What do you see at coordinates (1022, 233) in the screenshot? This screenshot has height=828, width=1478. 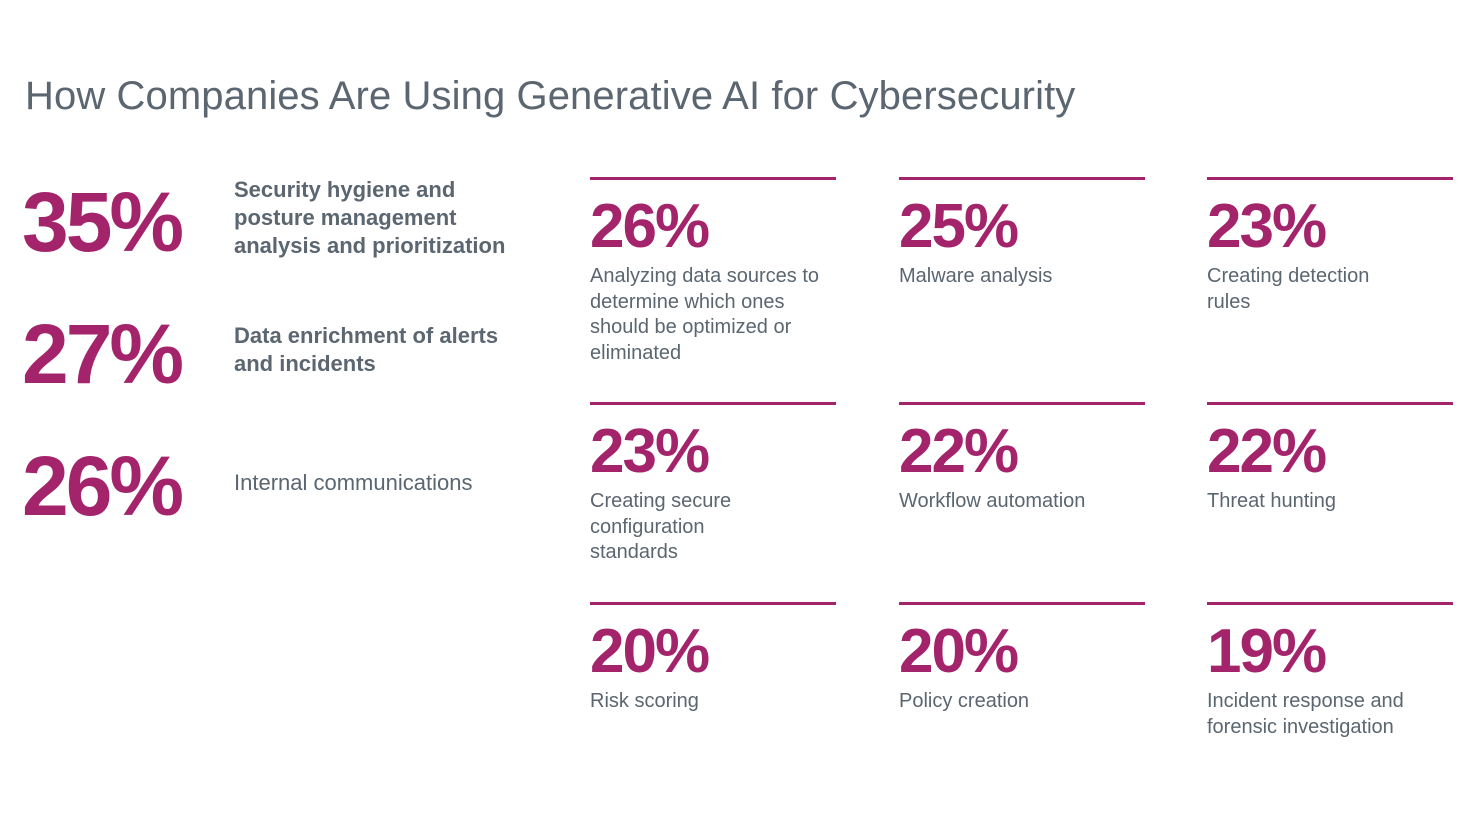 I see `stat-card: 25% Malware analysis` at bounding box center [1022, 233].